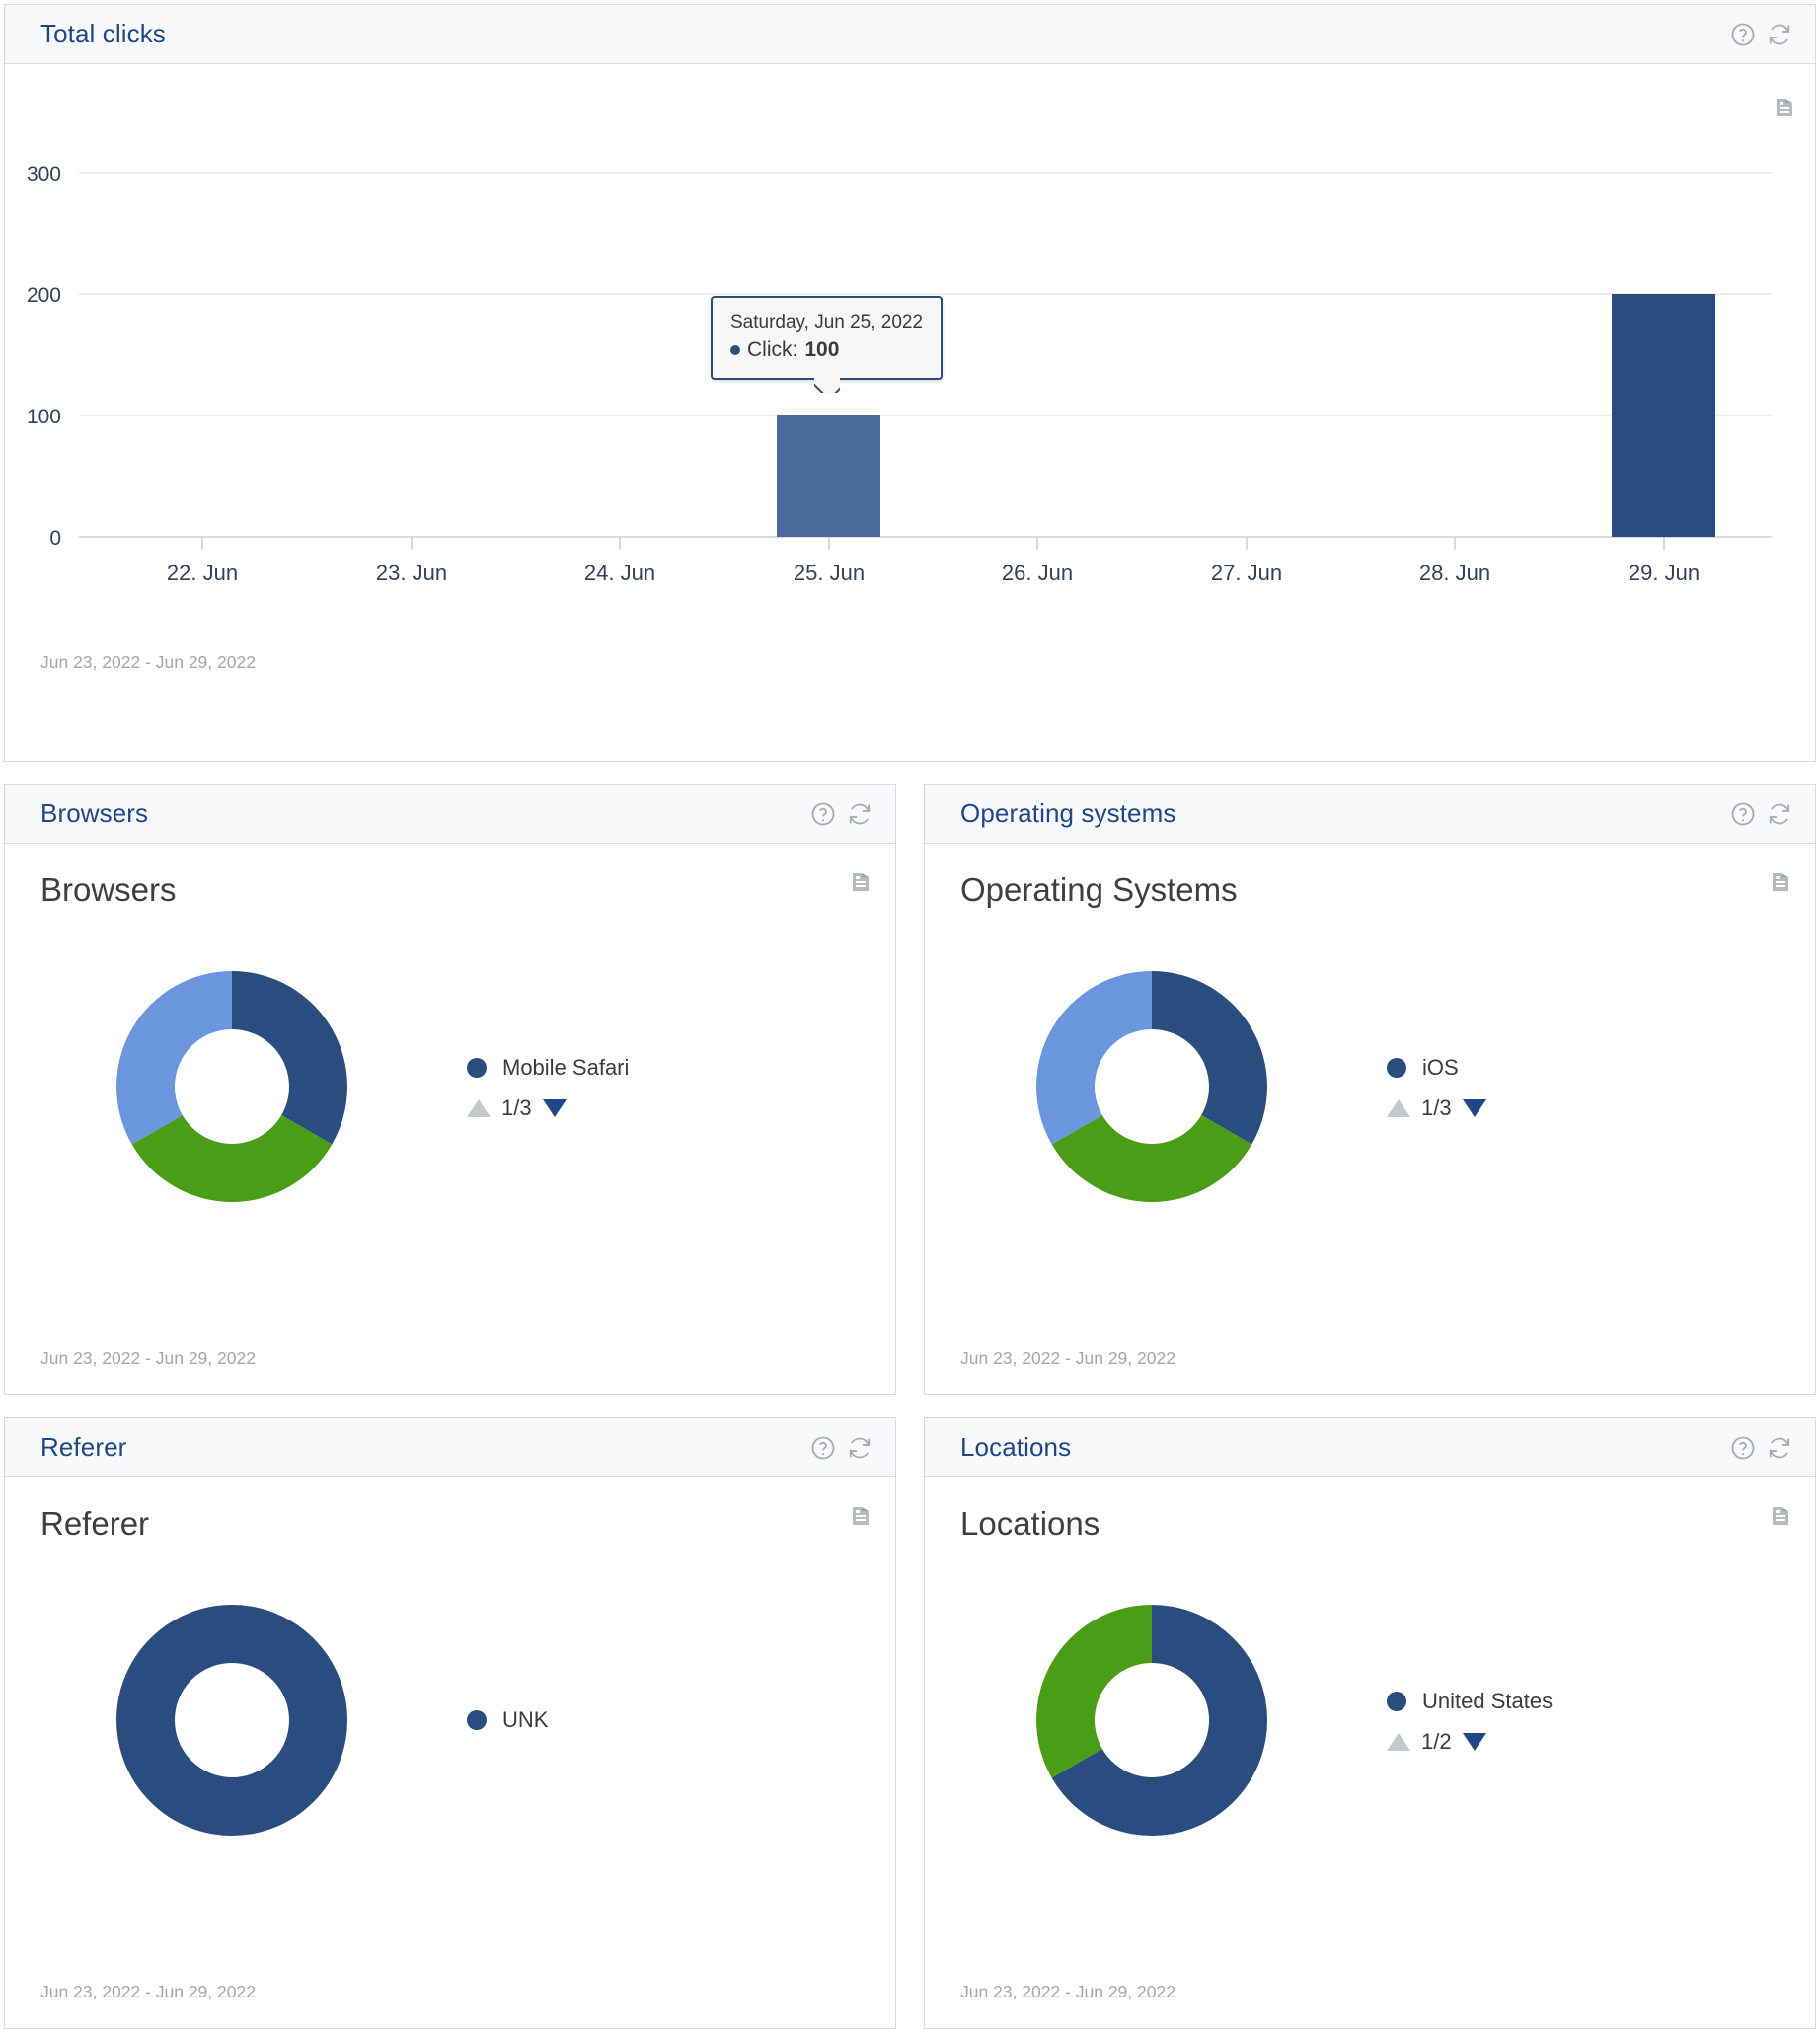 The width and height of the screenshot is (1820, 2035). I want to click on browsers-donut, so click(232, 1086).